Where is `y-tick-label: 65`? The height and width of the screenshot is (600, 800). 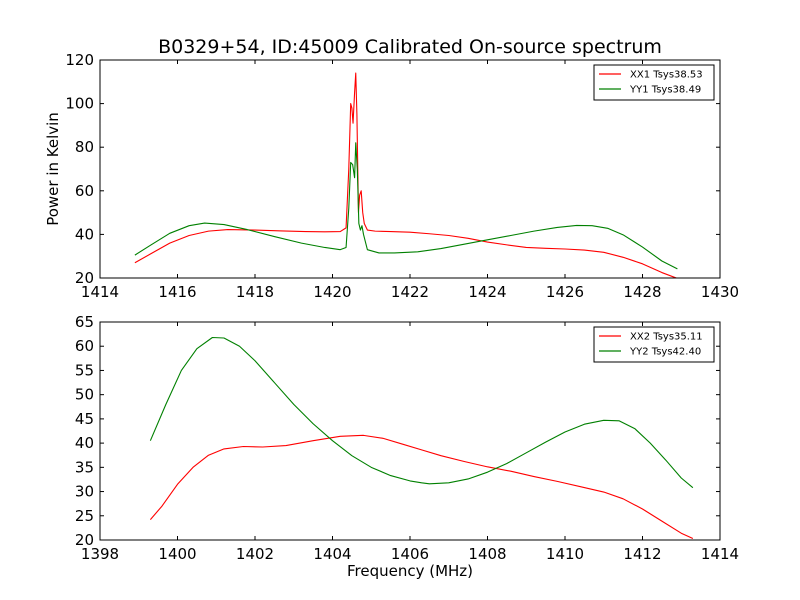 y-tick-label: 65 is located at coordinates (84, 322).